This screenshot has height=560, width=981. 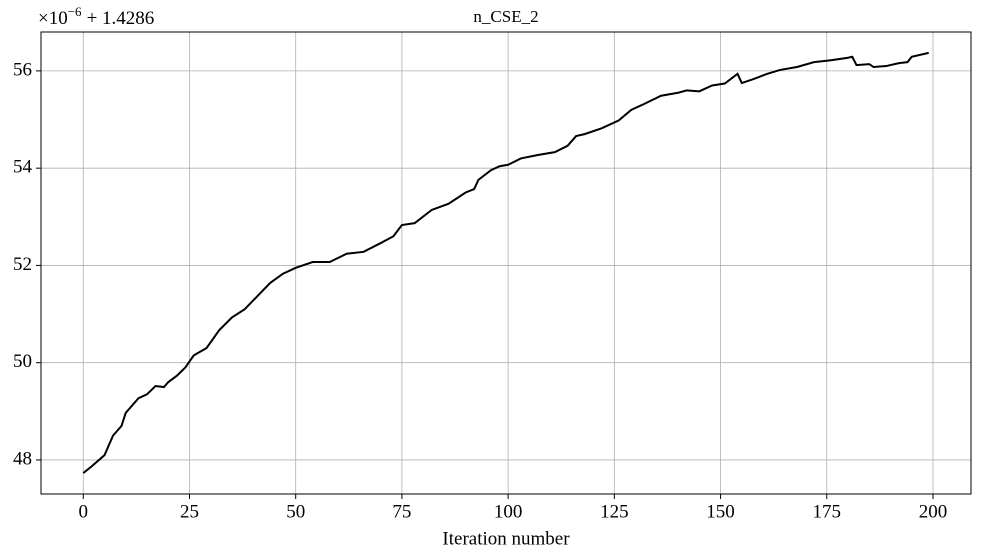 What do you see at coordinates (22, 69) in the screenshot?
I see `y-tick-label: 56` at bounding box center [22, 69].